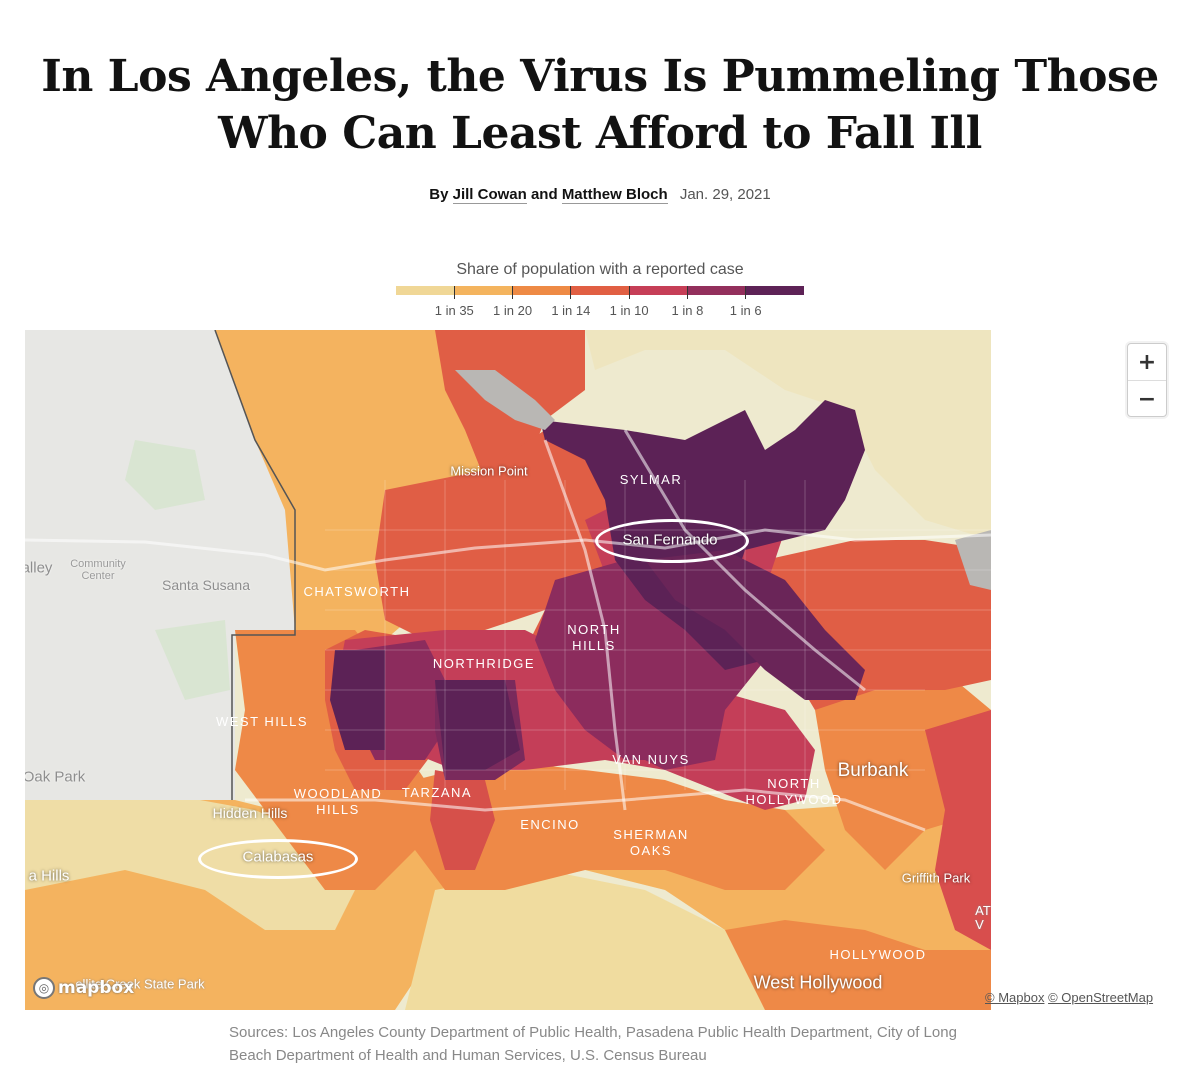 The image size is (1200, 1089). What do you see at coordinates (672, 541) in the screenshot?
I see `highlight-ring-san-fernando` at bounding box center [672, 541].